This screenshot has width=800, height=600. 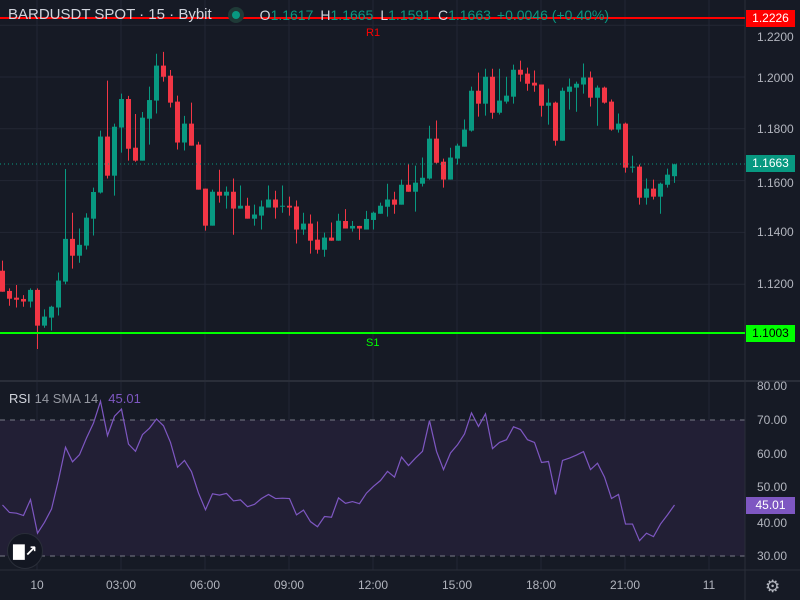 What do you see at coordinates (775, 129) in the screenshot?
I see `price-tick: 1.1800` at bounding box center [775, 129].